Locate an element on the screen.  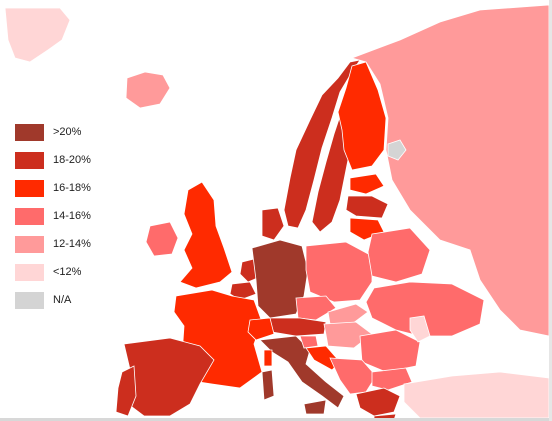
region-czechia is located at coordinates (316, 308).